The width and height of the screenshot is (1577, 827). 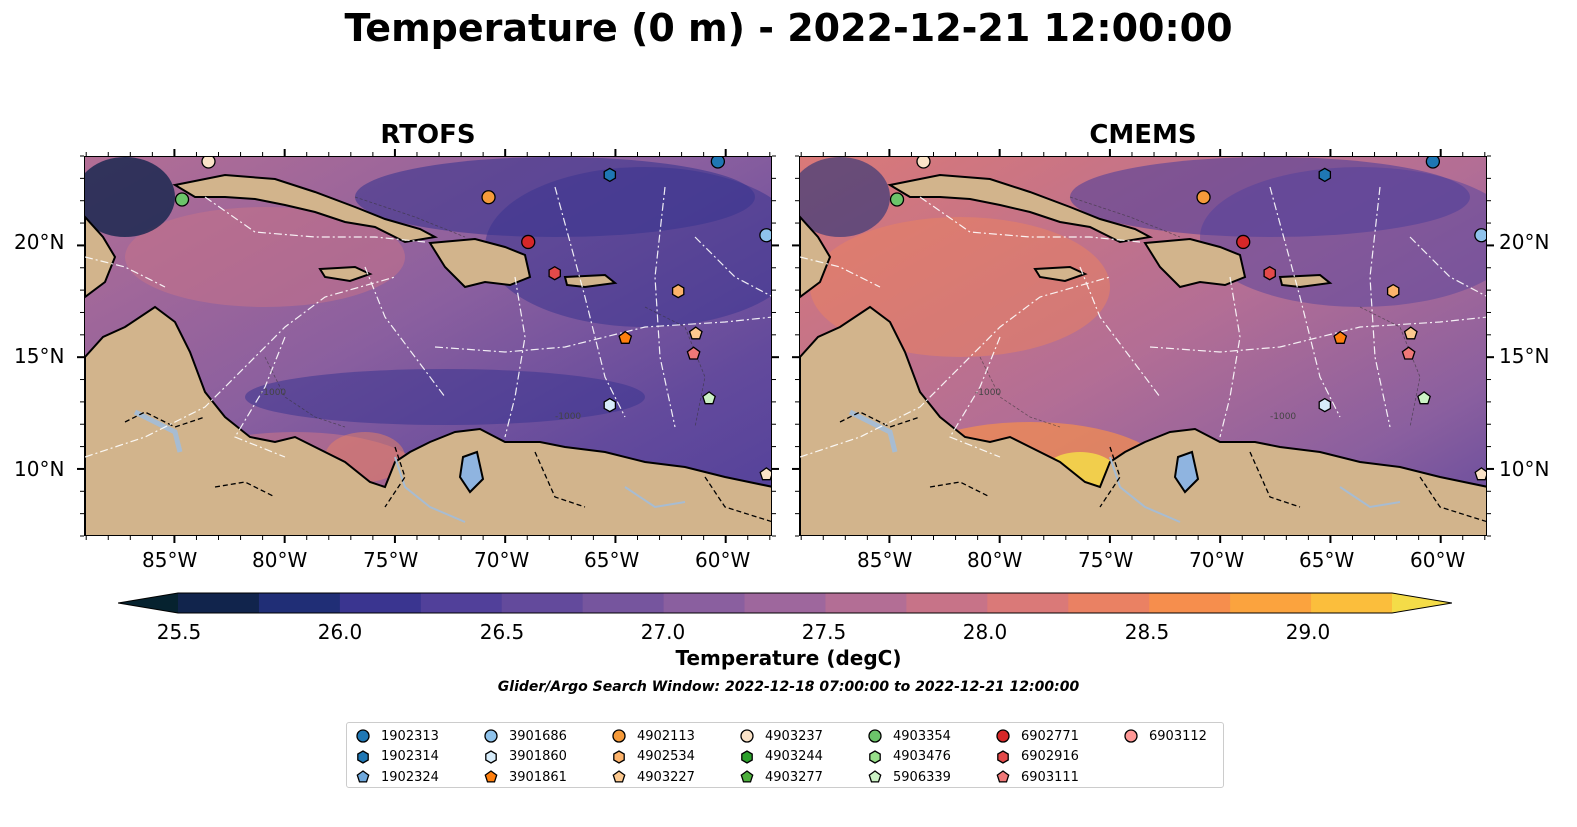 I want to click on lat-tick-label-left: 10°N, so click(x=39, y=469).